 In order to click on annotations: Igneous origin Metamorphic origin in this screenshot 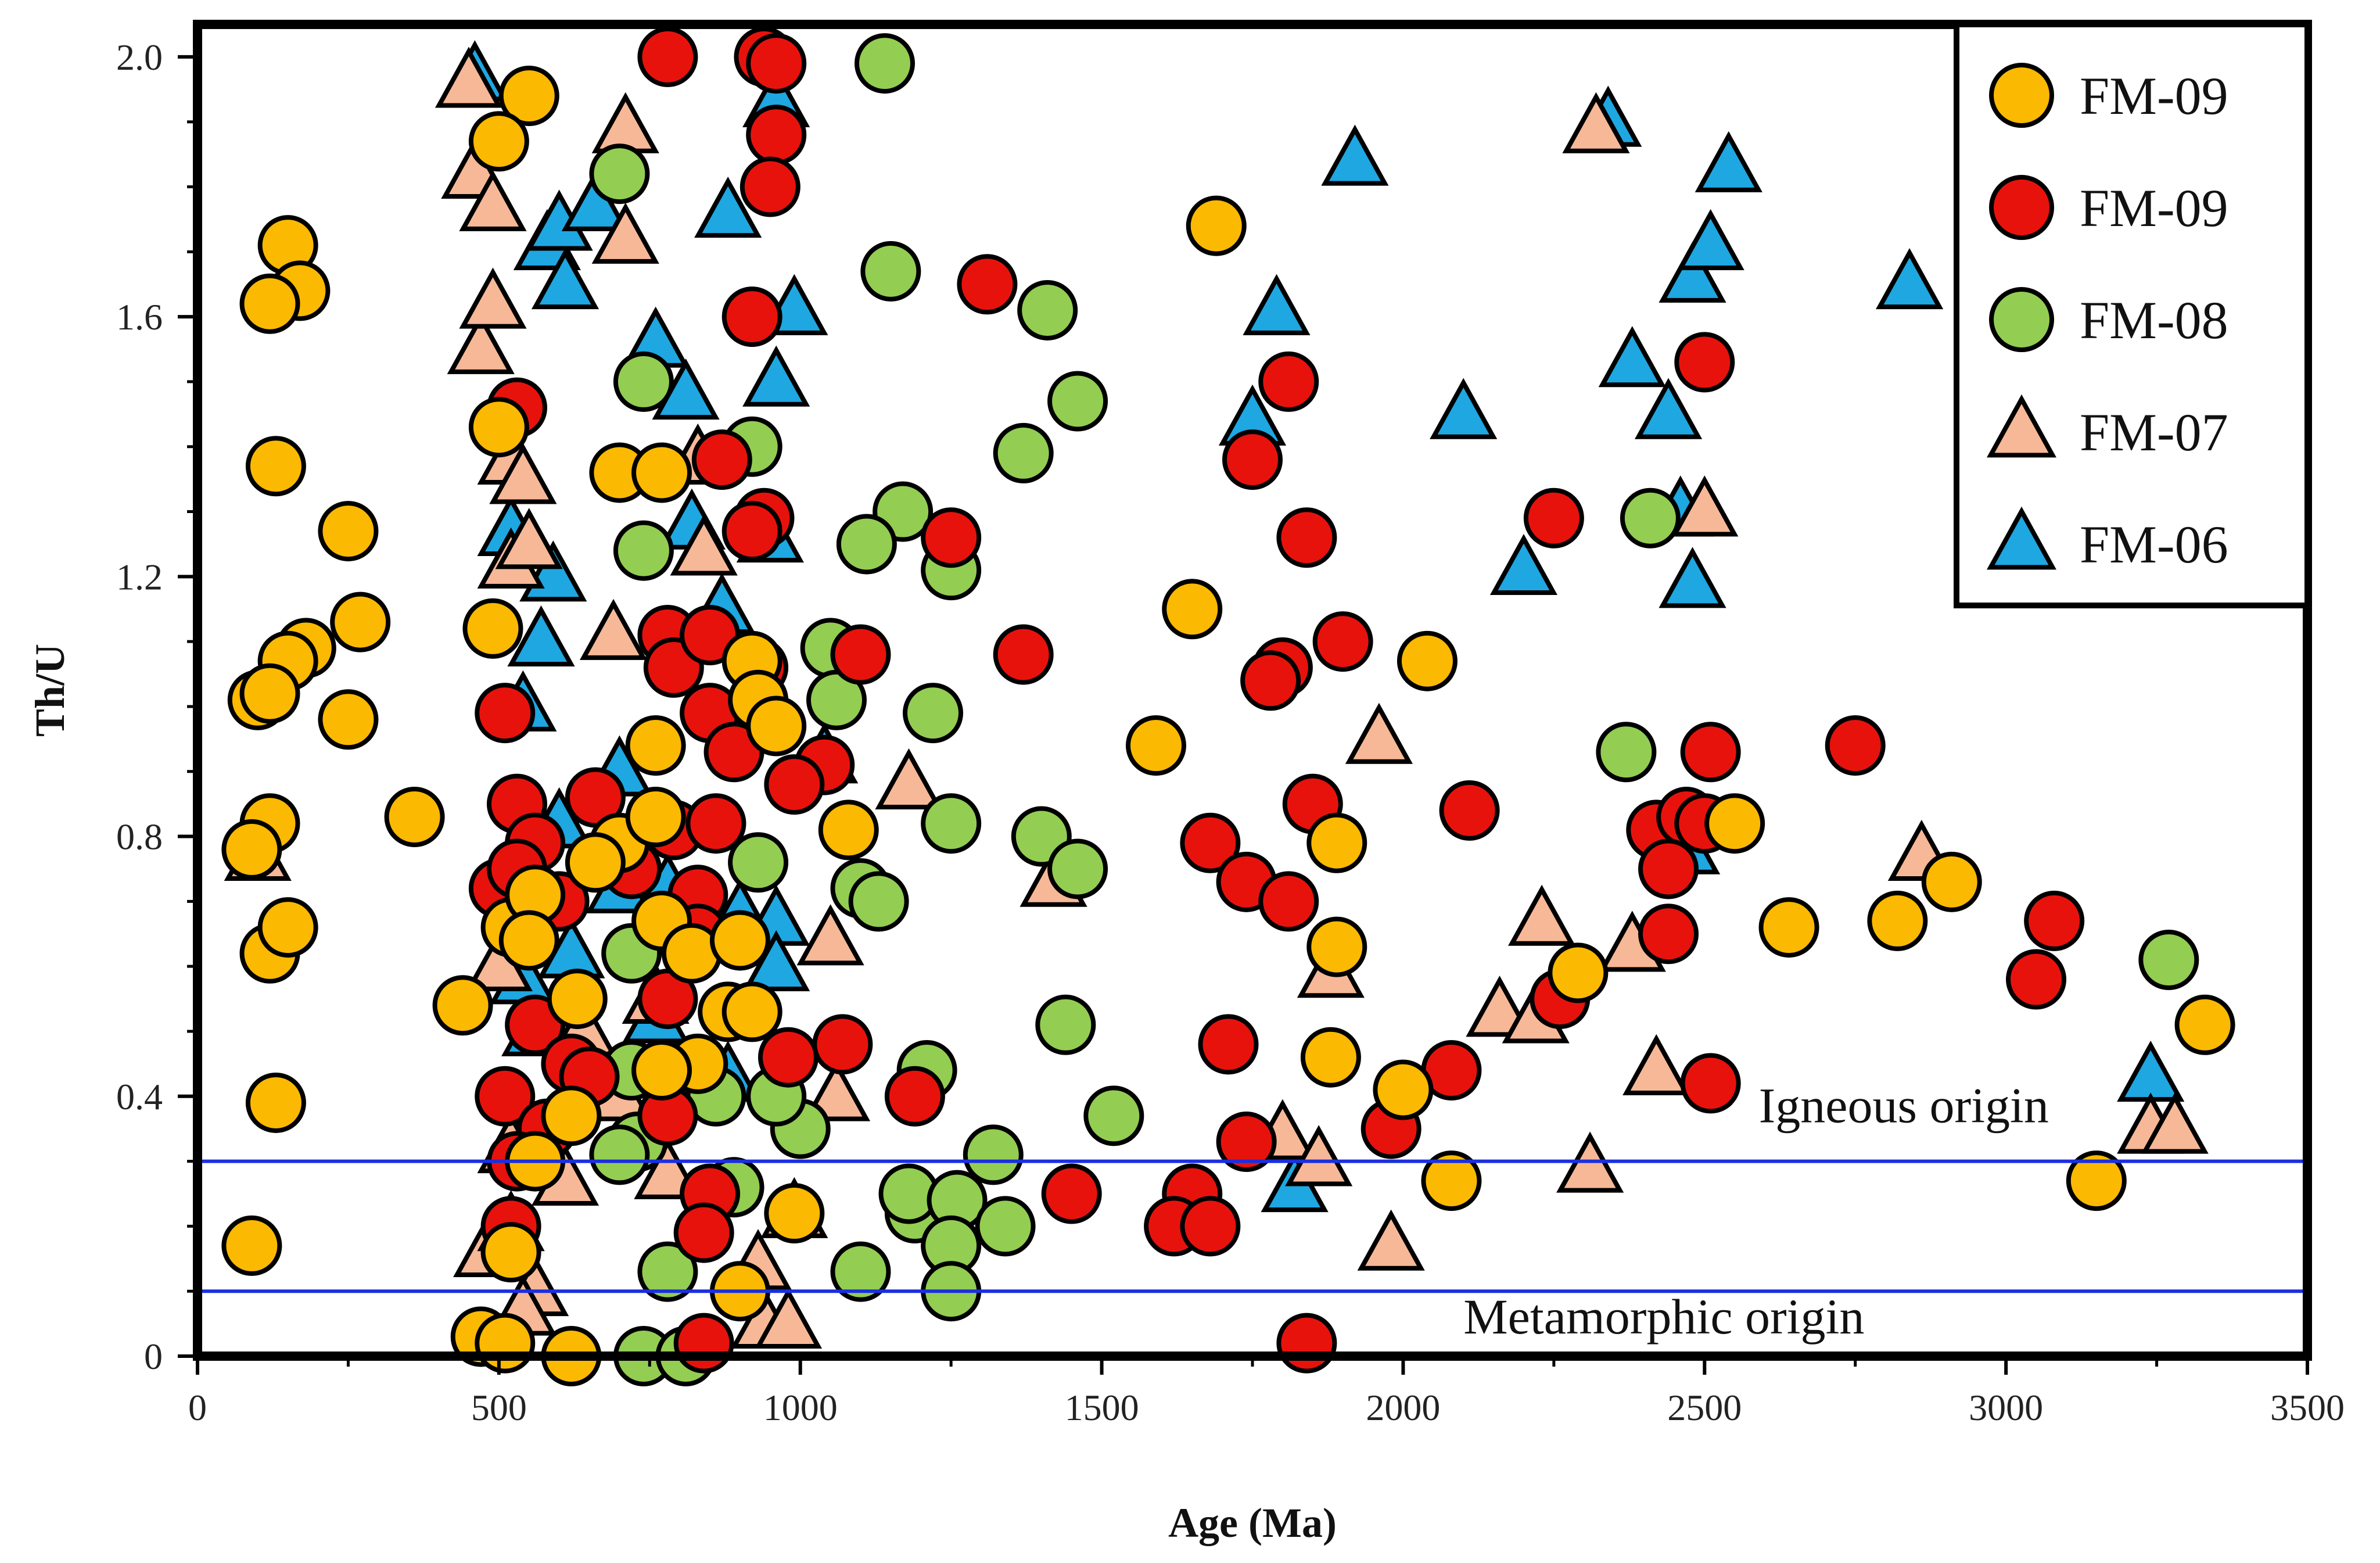, I will do `click(1756, 1211)`.